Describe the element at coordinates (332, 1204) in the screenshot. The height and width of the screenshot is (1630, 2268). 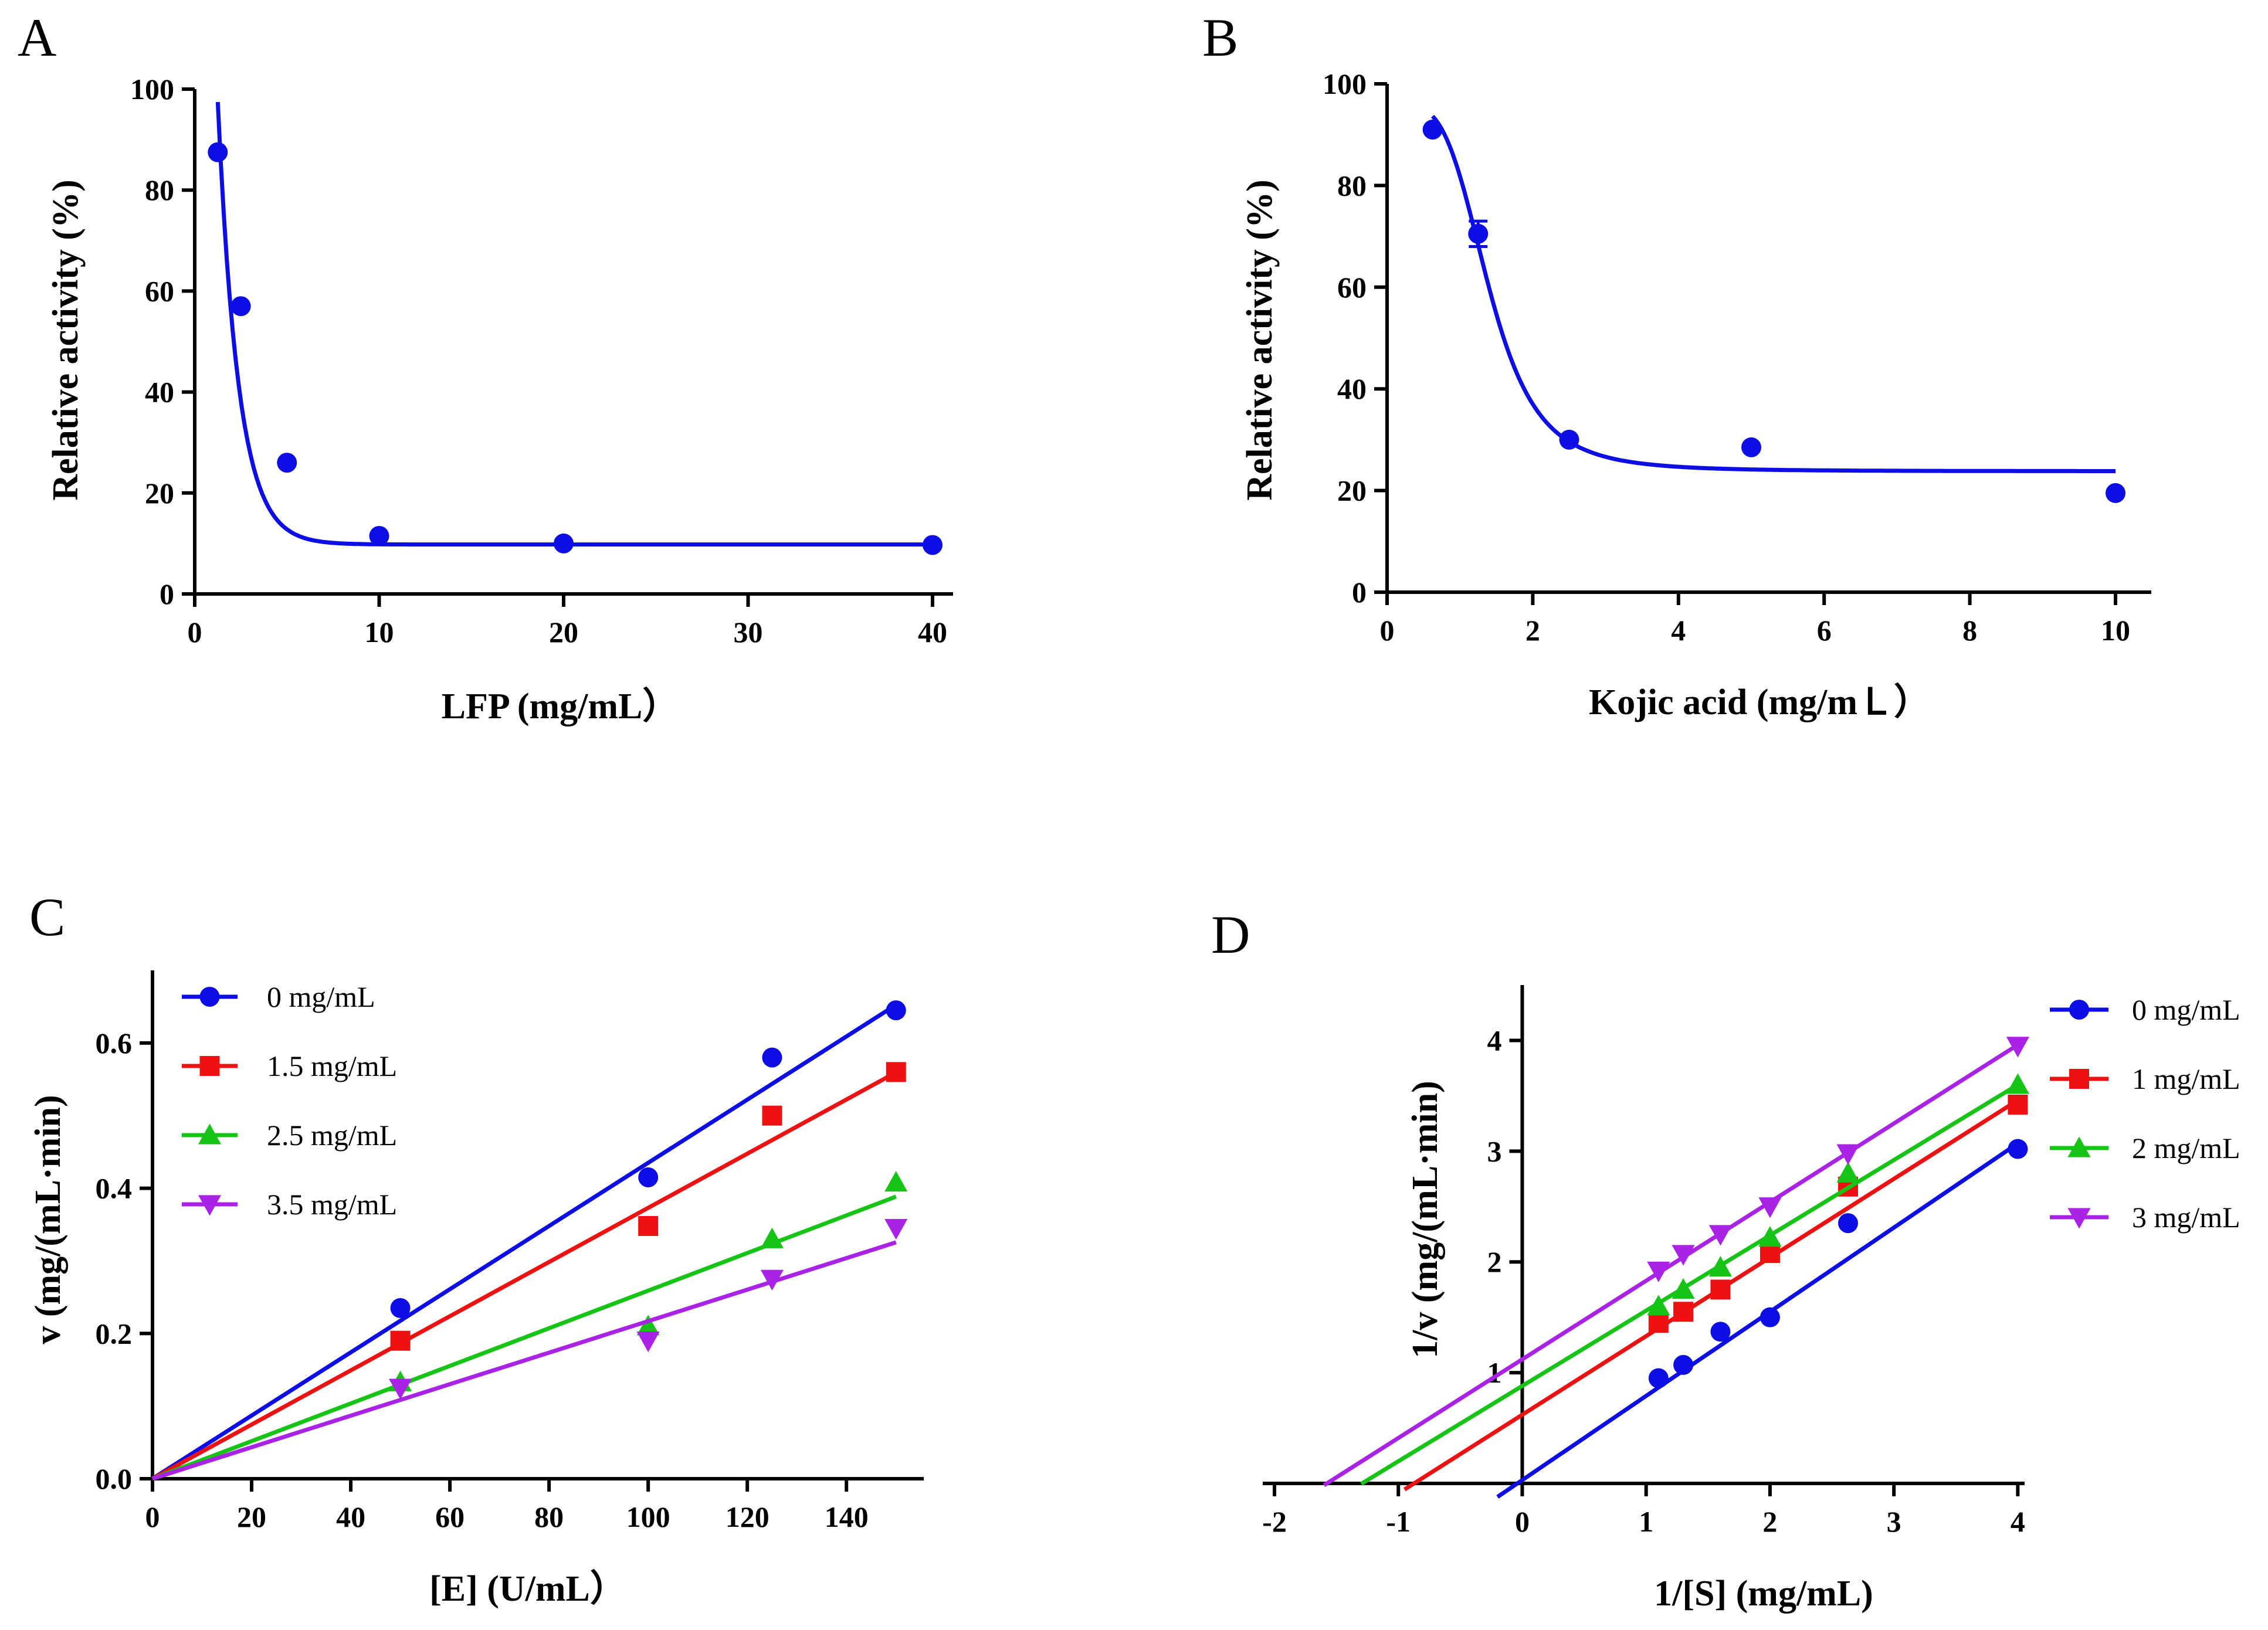
I see `legend-label: 3.5 mg/mL` at that location.